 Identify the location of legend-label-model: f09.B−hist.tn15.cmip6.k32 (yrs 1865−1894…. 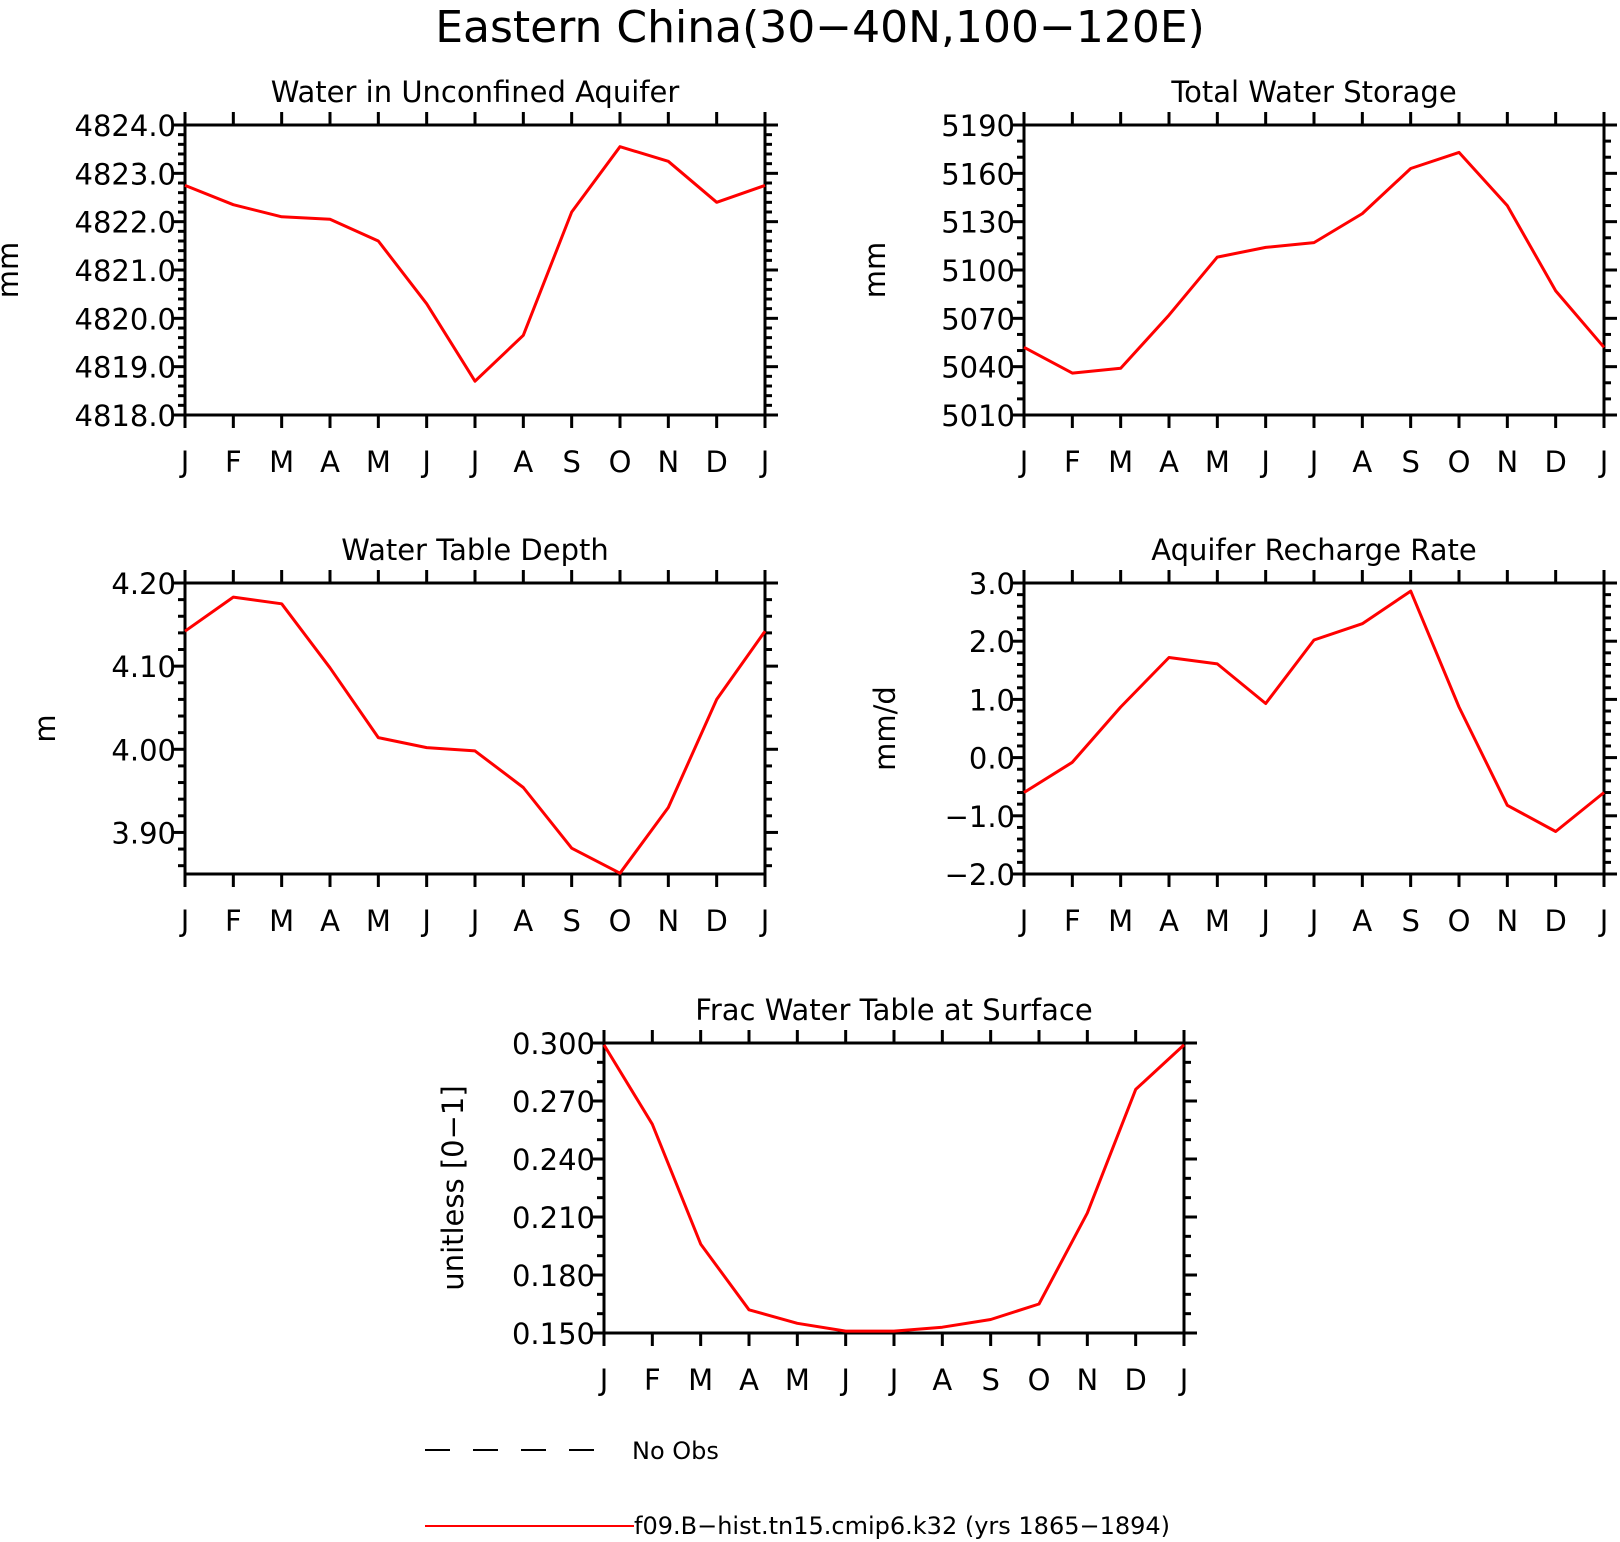
(902, 1526).